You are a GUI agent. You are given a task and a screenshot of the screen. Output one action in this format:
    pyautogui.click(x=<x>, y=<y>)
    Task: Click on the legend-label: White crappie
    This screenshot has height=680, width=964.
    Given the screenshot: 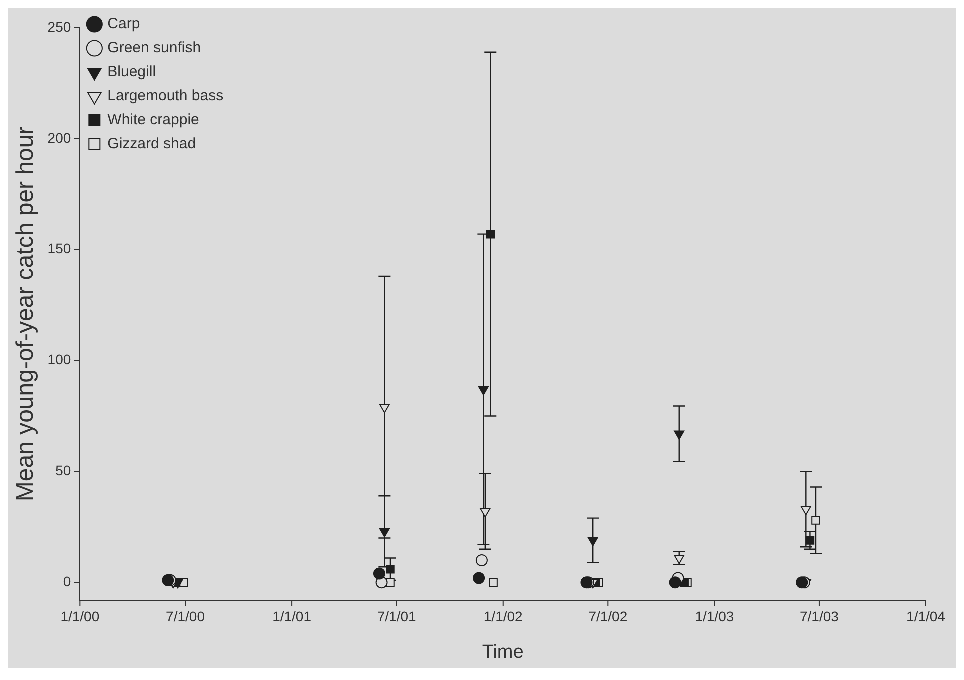 What is the action you would take?
    pyautogui.click(x=154, y=120)
    